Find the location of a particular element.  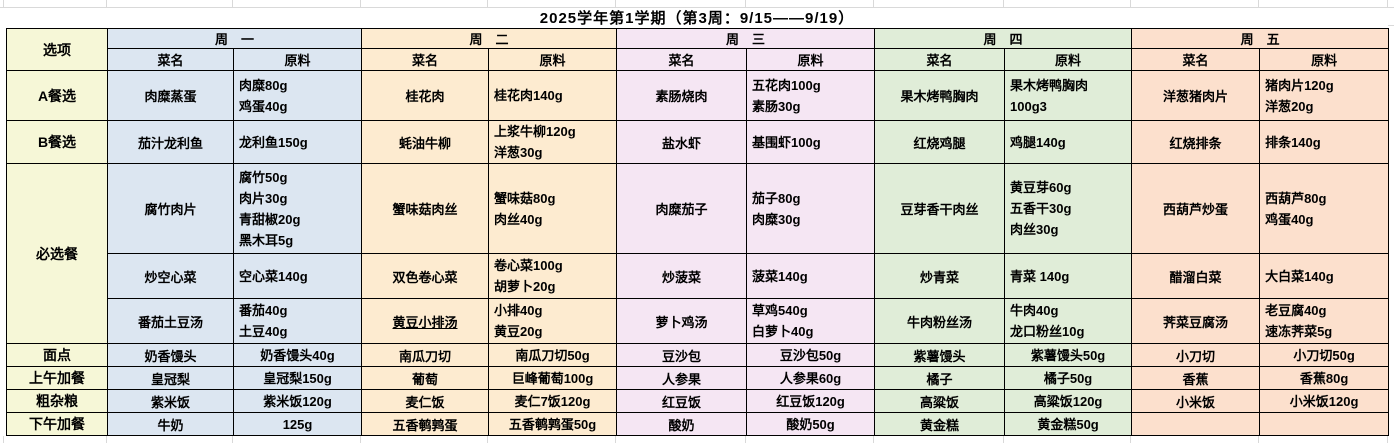

dish-cell: 豆沙包 is located at coordinates (682, 355).